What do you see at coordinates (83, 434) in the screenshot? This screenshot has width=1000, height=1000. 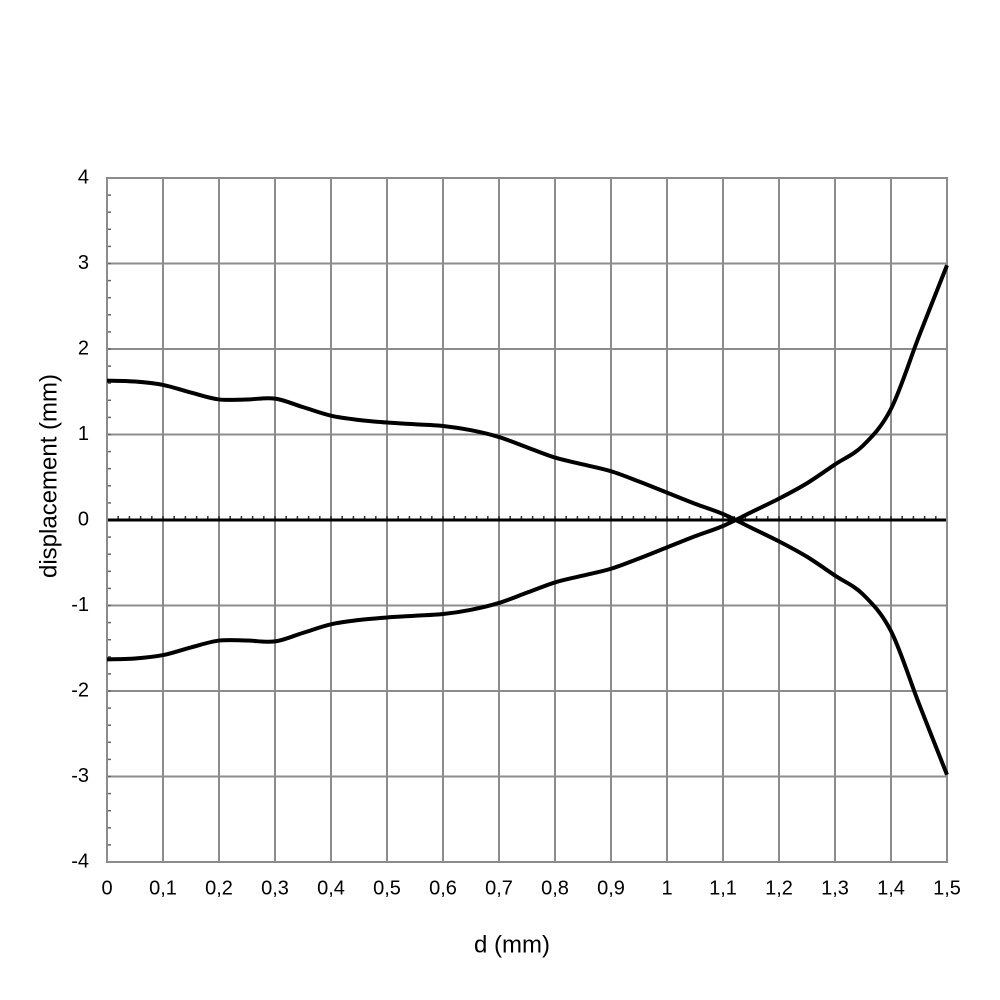 I see `y-tick-label: 1` at bounding box center [83, 434].